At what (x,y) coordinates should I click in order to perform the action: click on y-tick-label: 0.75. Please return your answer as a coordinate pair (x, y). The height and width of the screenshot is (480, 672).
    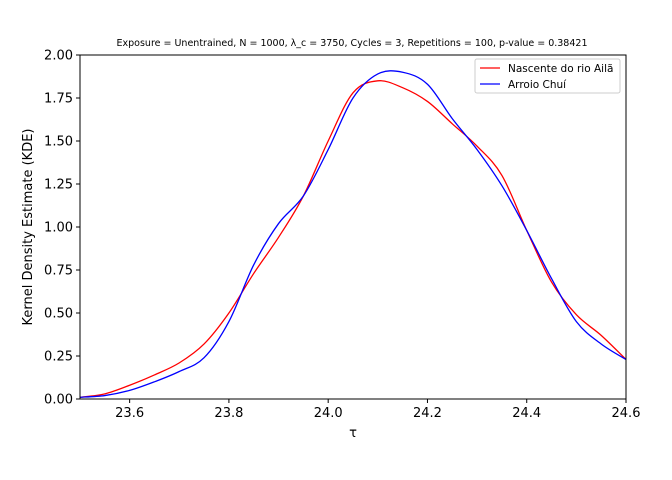
    Looking at the image, I should click on (58, 271).